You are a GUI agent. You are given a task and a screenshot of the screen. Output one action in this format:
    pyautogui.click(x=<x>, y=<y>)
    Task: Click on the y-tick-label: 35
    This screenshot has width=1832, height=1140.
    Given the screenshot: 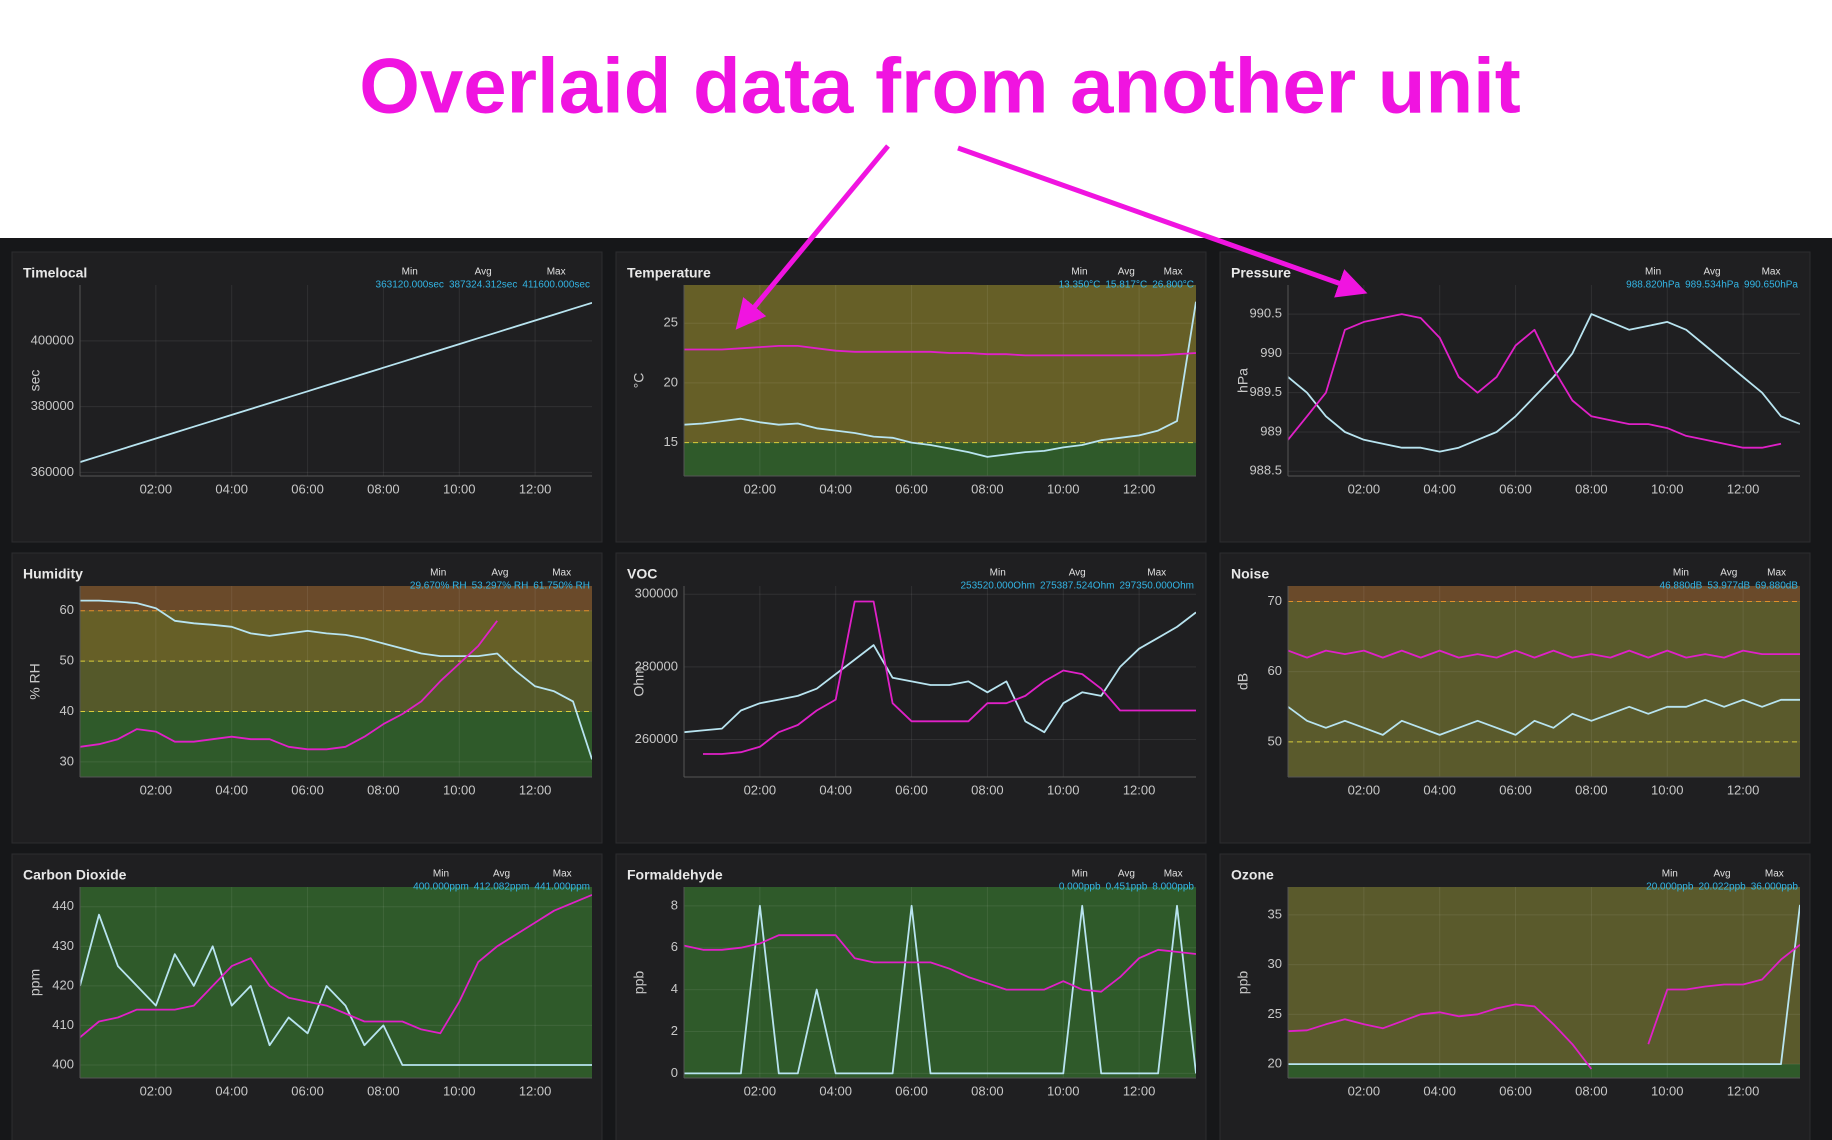 What is the action you would take?
    pyautogui.click(x=1275, y=913)
    